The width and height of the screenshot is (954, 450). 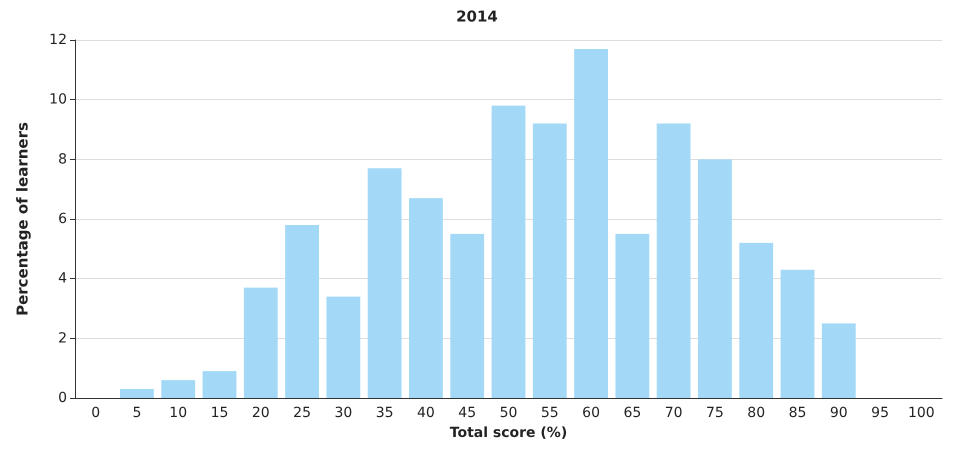 I want to click on x-tick-label: 10, so click(x=178, y=413).